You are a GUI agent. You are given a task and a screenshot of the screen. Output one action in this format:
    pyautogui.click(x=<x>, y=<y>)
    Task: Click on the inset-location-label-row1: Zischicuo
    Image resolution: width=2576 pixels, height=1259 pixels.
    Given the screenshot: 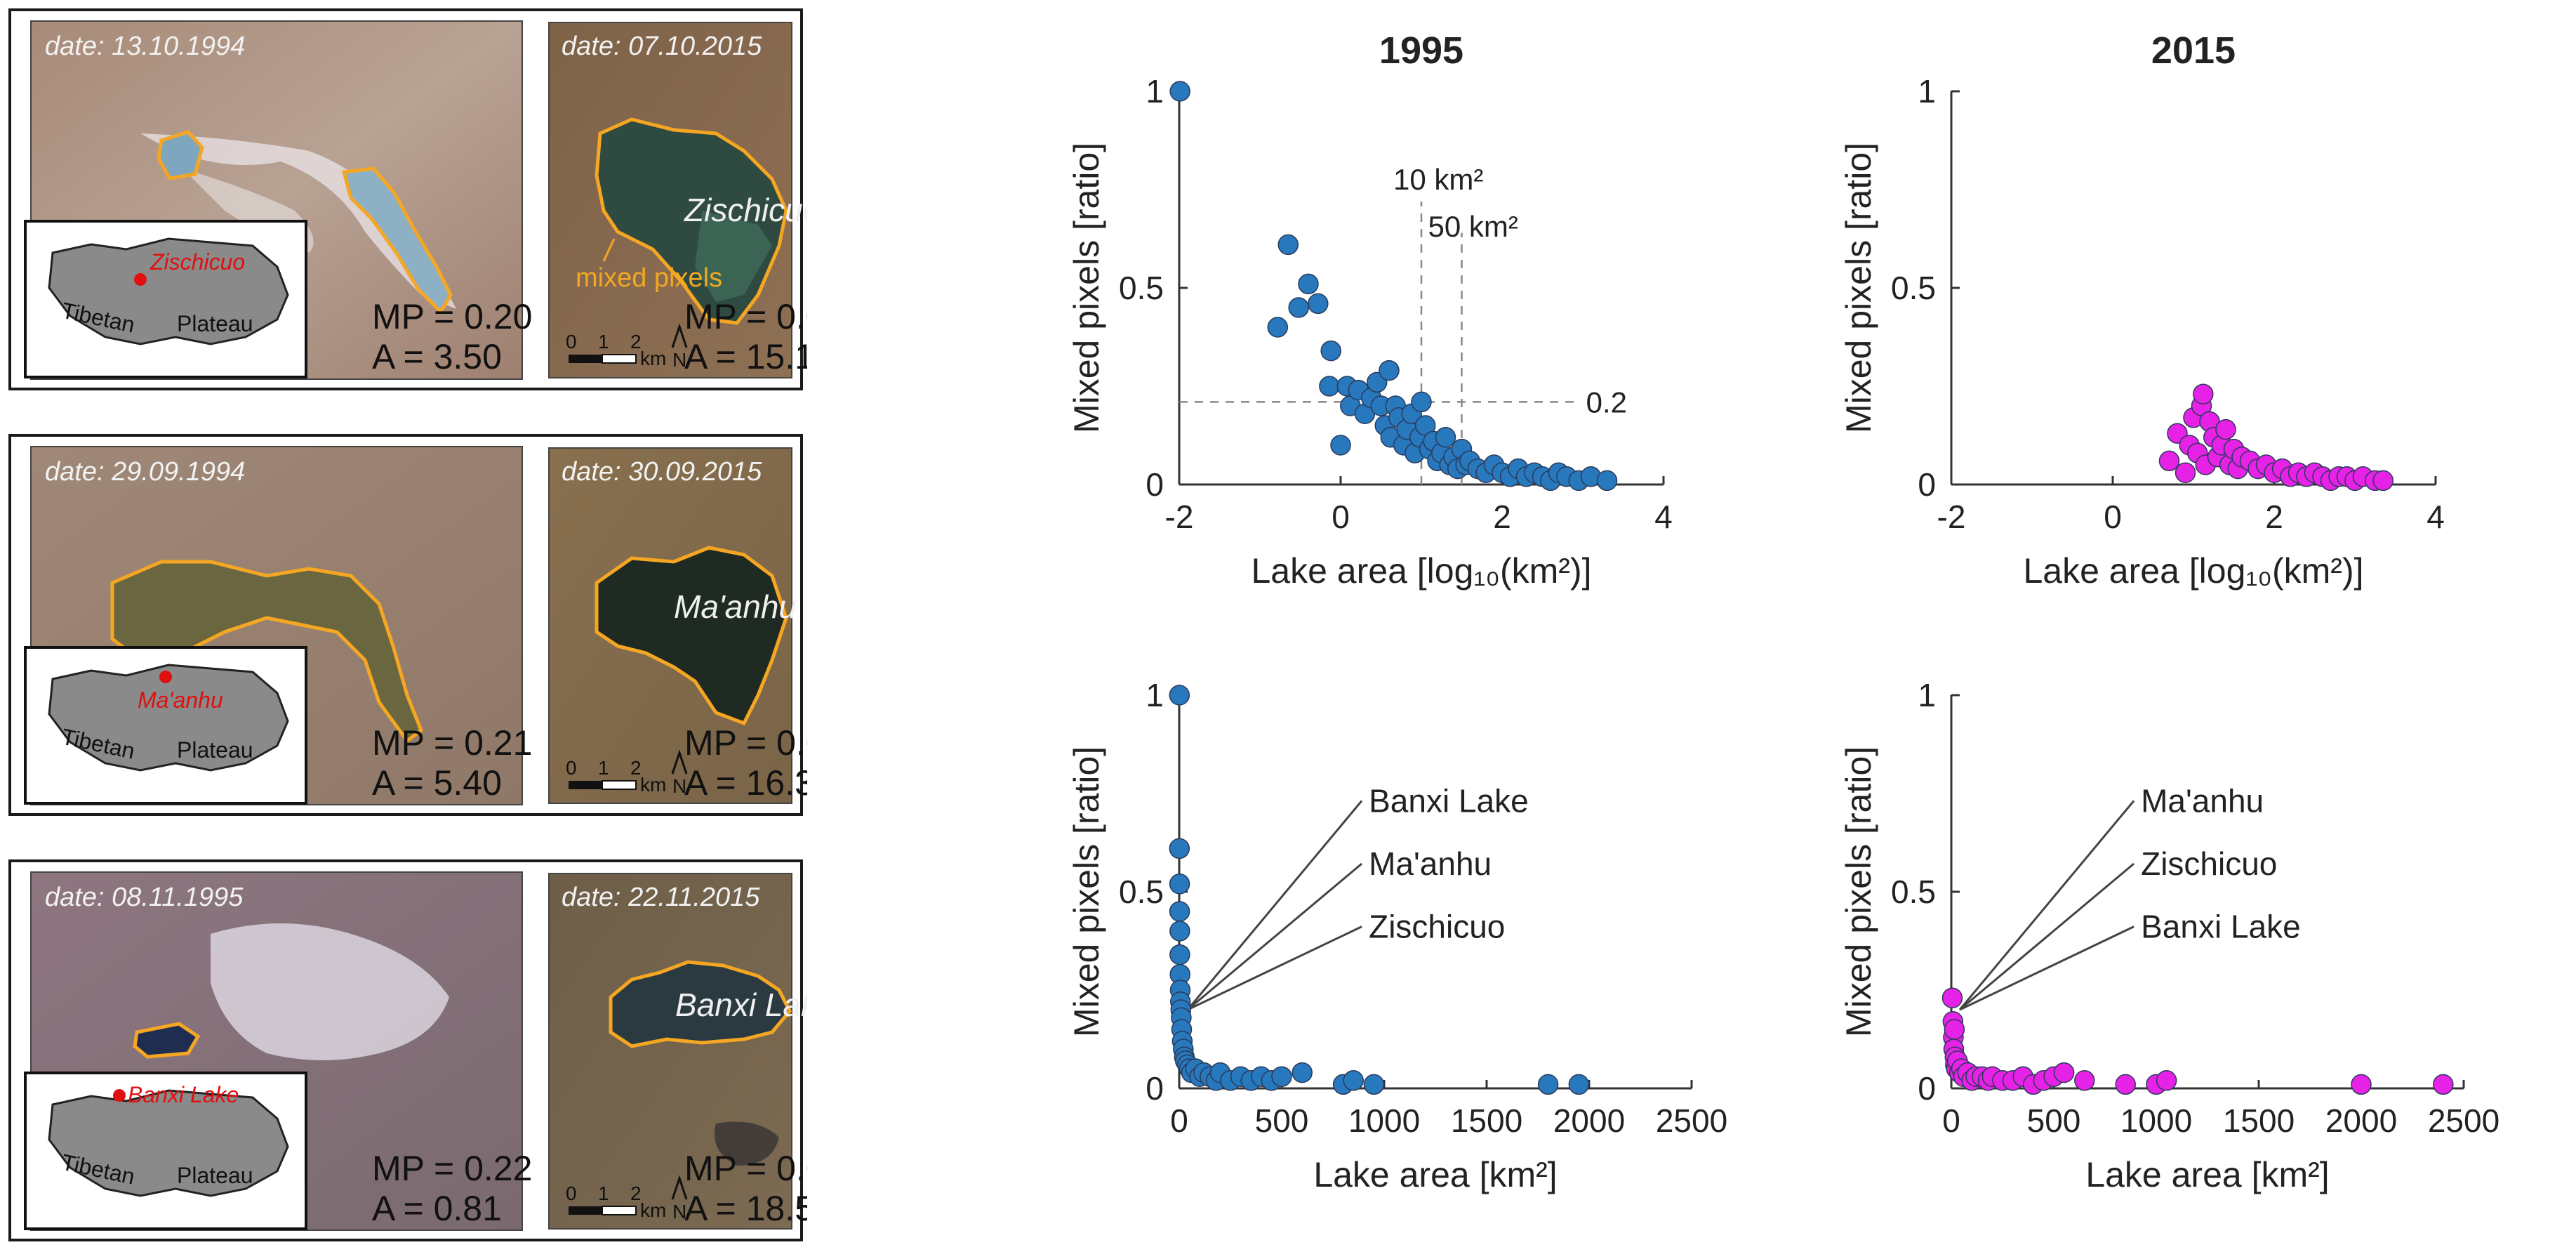 What is the action you would take?
    pyautogui.click(x=198, y=262)
    